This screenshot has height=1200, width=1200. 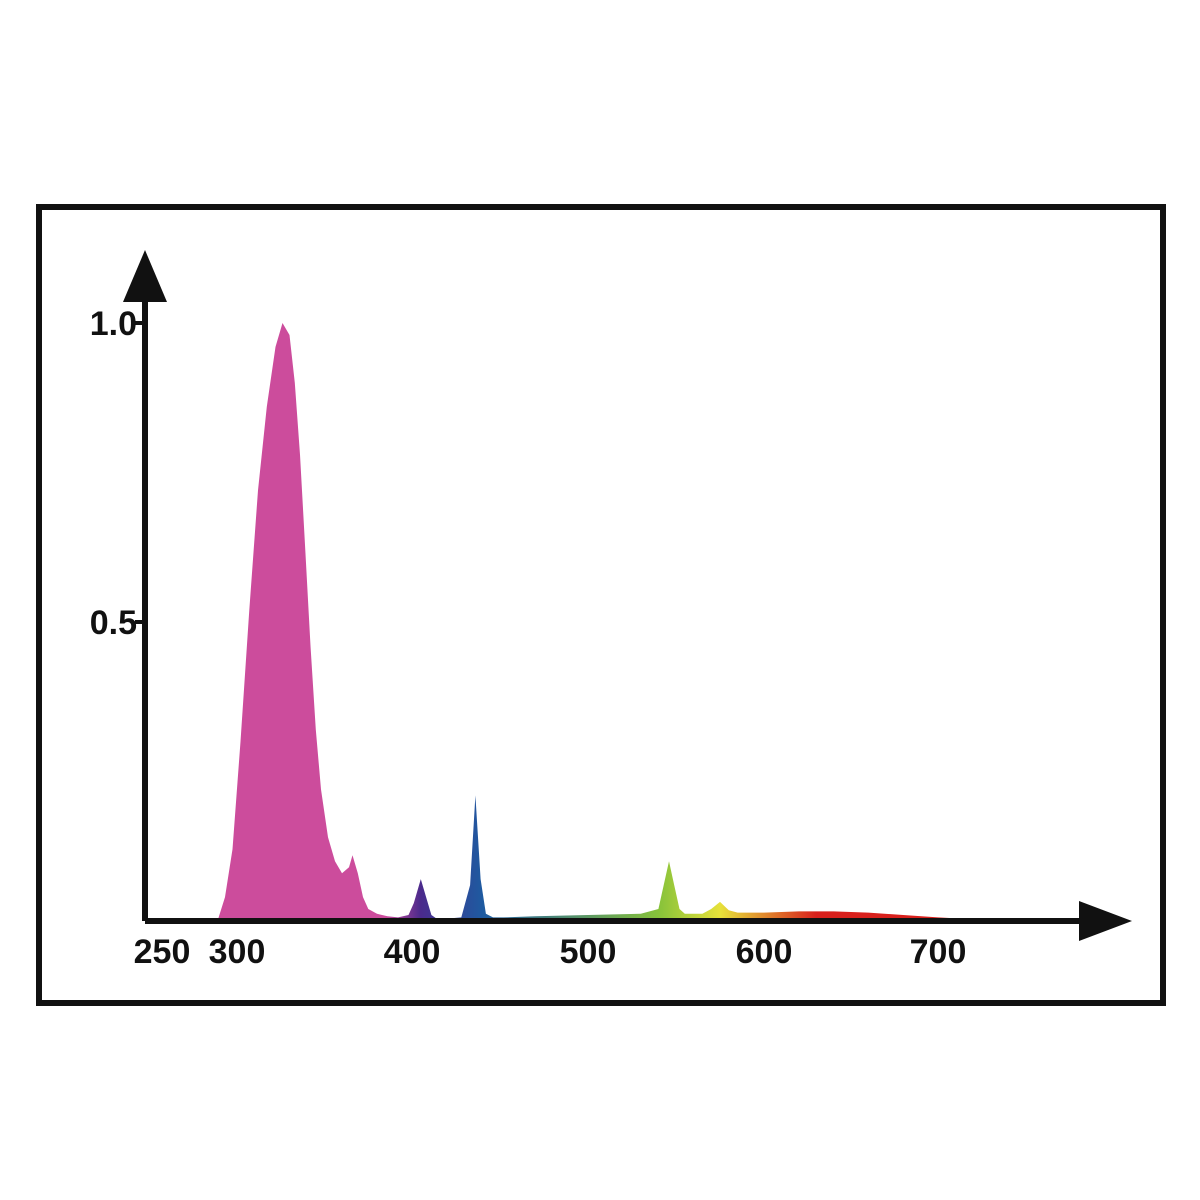 What do you see at coordinates (113, 623) in the screenshot?
I see `y-tick-label: 0.5` at bounding box center [113, 623].